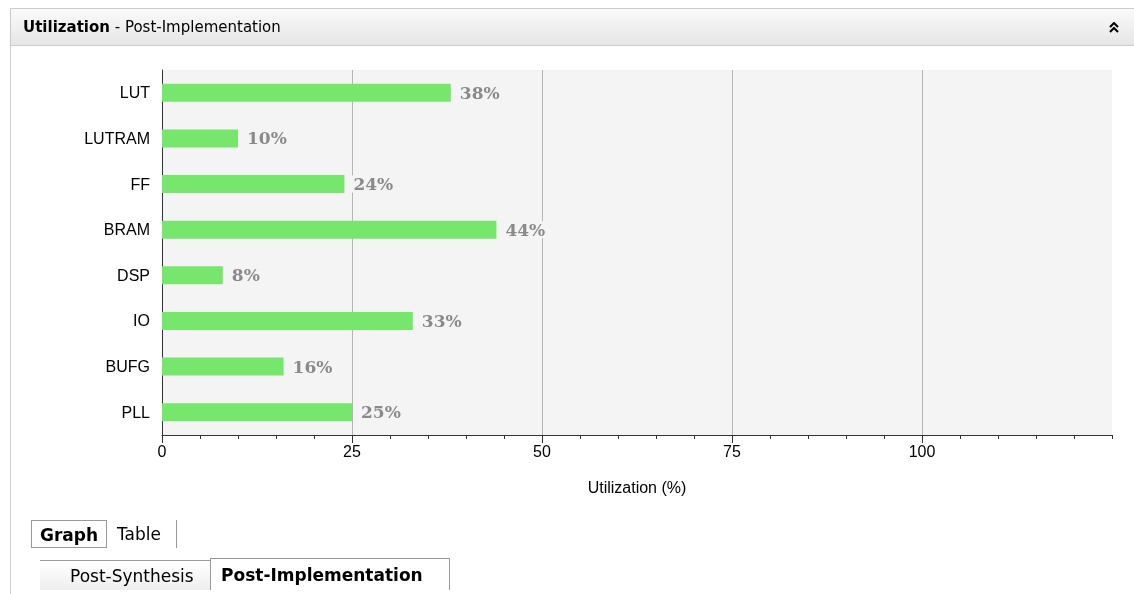 This screenshot has width=1134, height=594. What do you see at coordinates (245, 275) in the screenshot?
I see `data-label: 8%` at bounding box center [245, 275].